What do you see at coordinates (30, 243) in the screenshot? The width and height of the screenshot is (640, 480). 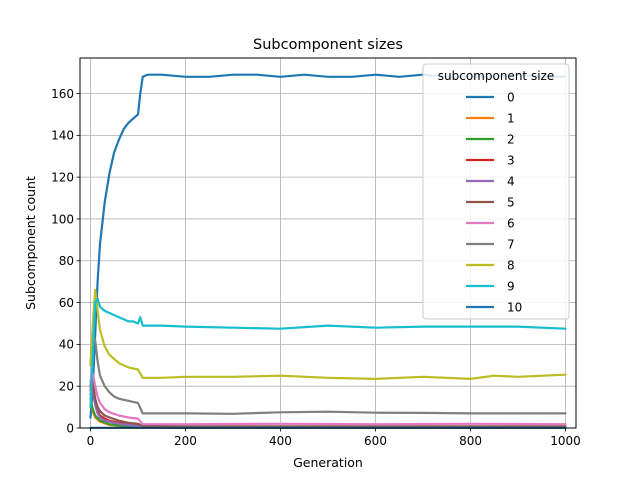 I see `y-axis-label: Subcomponent count` at bounding box center [30, 243].